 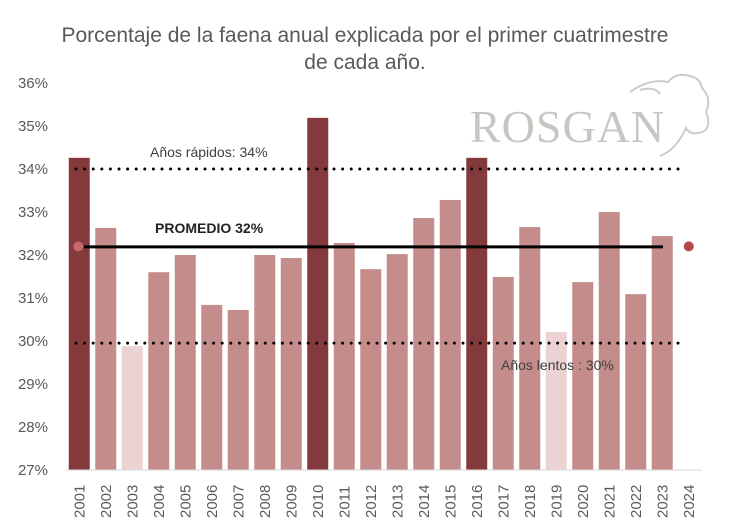 What do you see at coordinates (450, 334) in the screenshot?
I see `bar-2015` at bounding box center [450, 334].